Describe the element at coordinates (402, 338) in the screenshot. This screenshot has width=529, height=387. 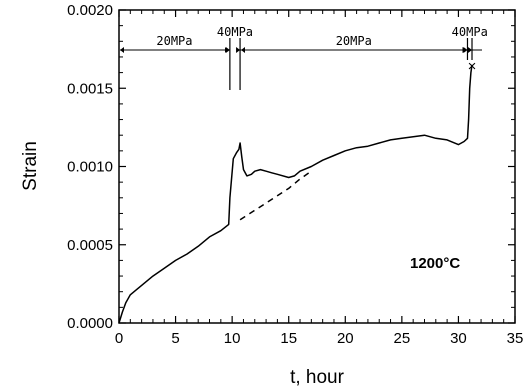
I see `x-tick-label: 25` at that location.